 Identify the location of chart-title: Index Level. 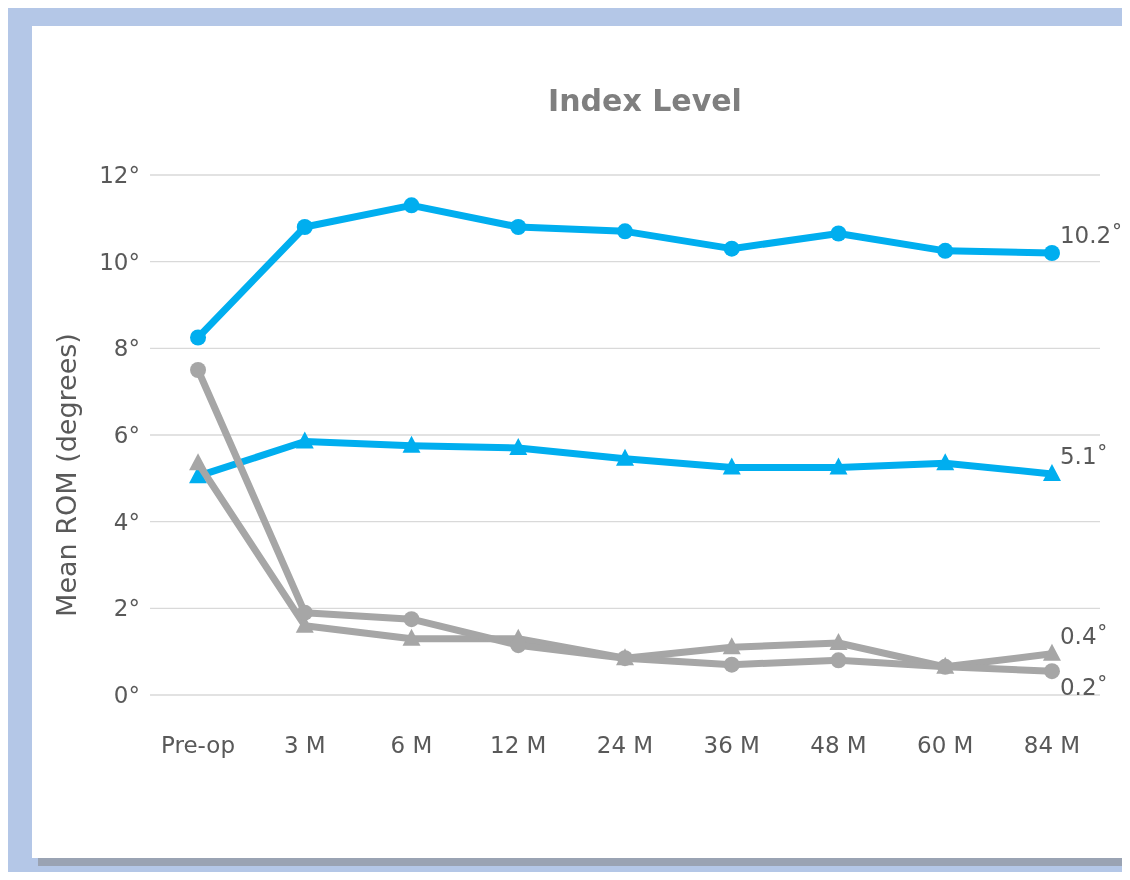
(645, 100).